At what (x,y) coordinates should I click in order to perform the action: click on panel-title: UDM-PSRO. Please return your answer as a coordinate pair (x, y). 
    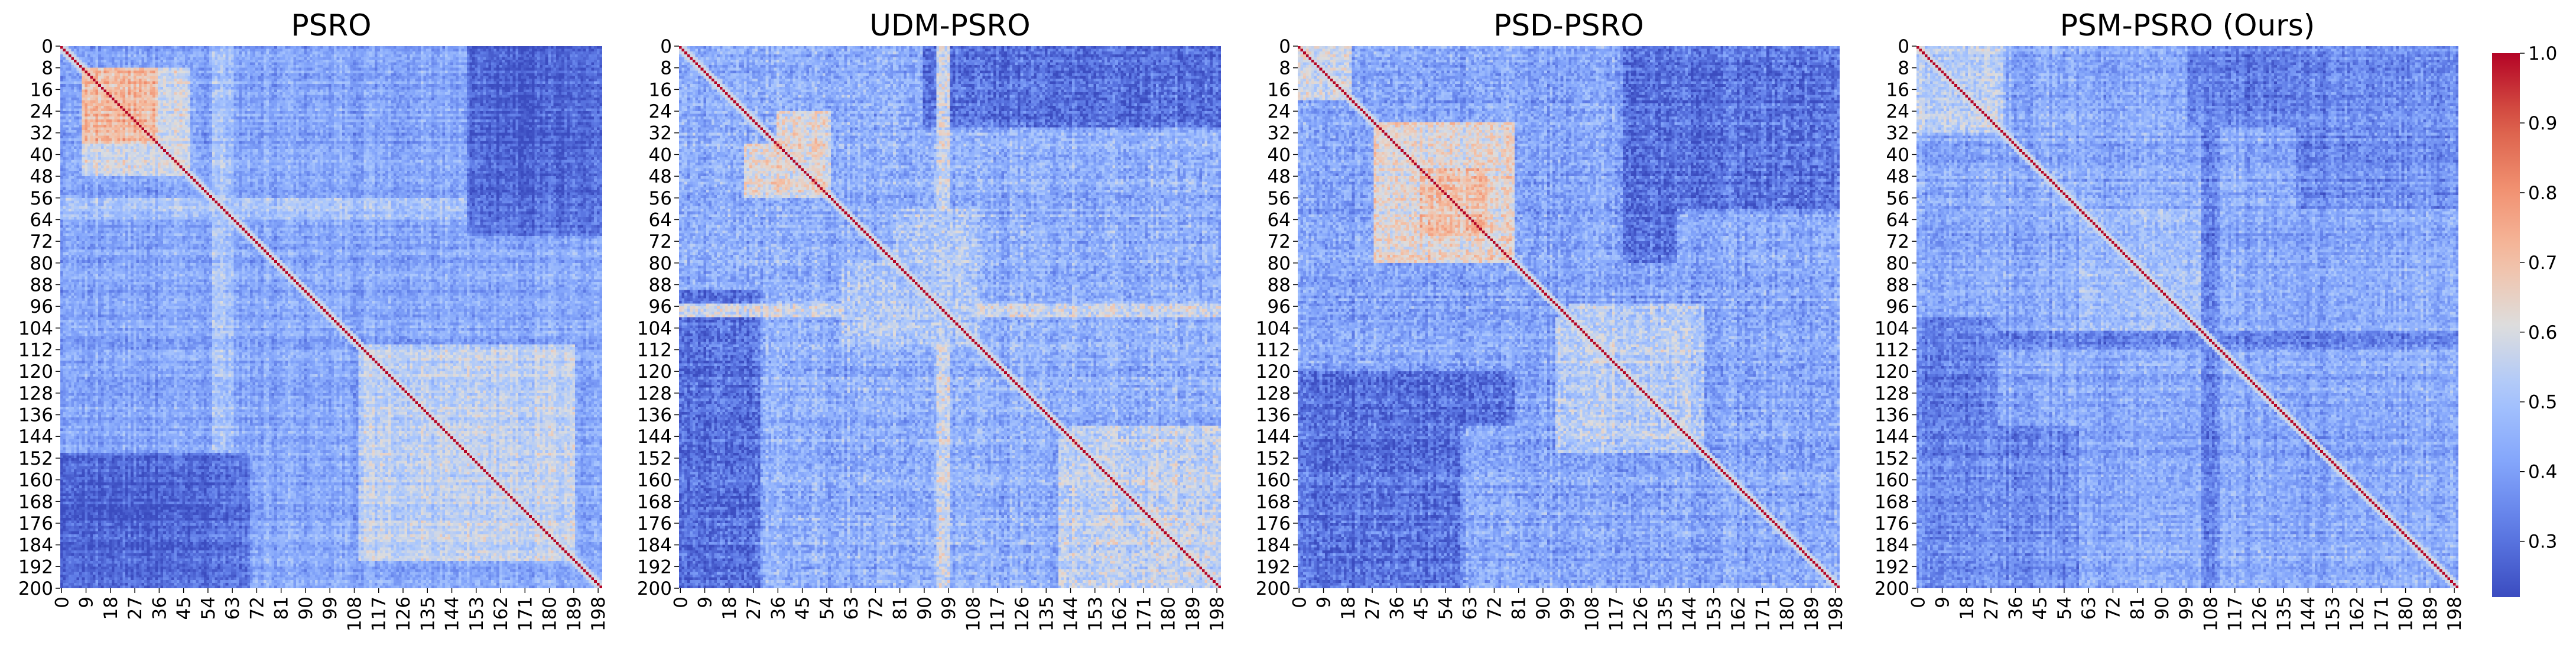
    Looking at the image, I should click on (949, 25).